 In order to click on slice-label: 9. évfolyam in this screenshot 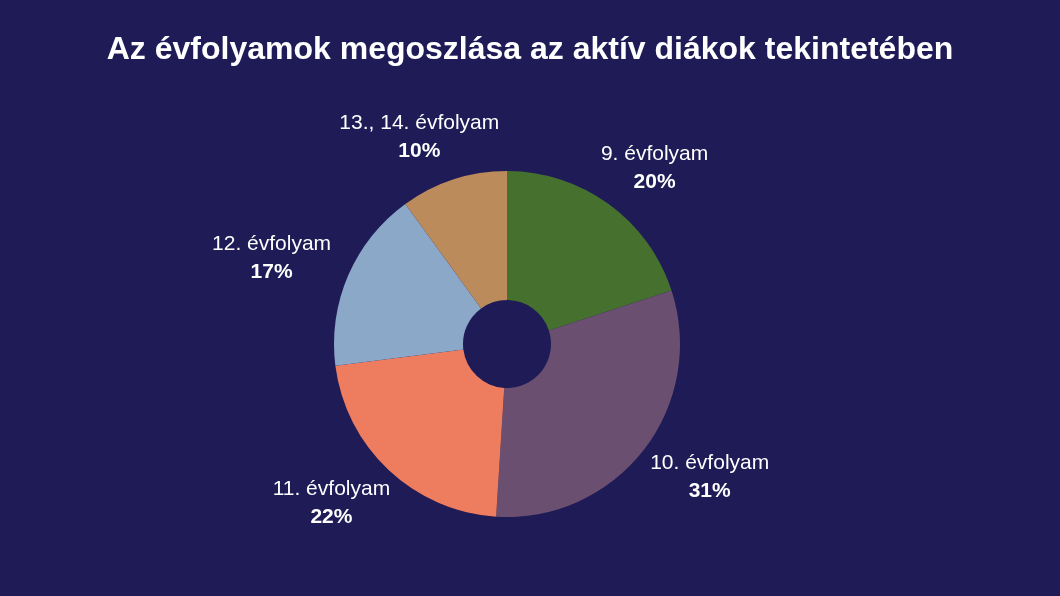, I will do `click(654, 152)`.